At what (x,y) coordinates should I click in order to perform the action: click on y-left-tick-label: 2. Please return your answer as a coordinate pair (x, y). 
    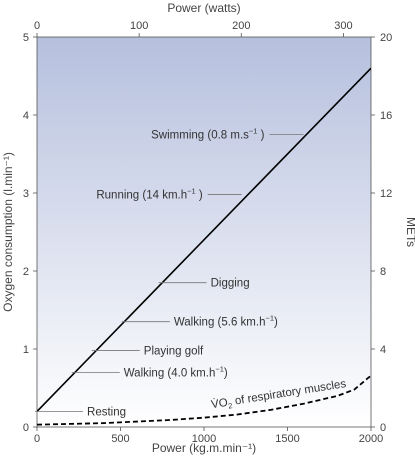
    Looking at the image, I should click on (26, 272).